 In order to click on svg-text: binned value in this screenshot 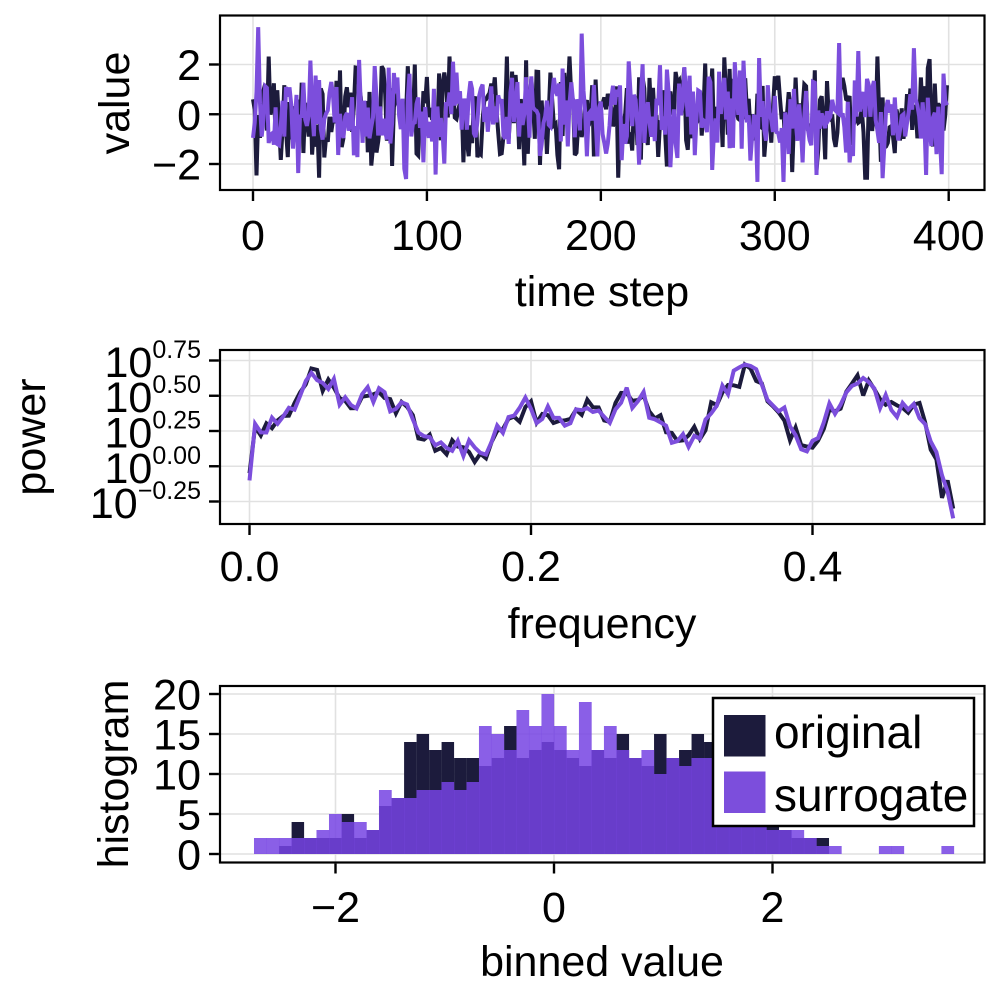, I will do `click(602, 962)`.